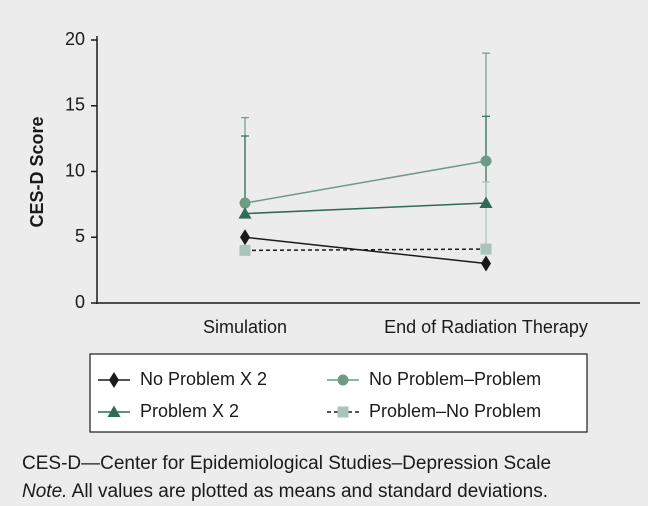 The image size is (648, 506). What do you see at coordinates (189, 411) in the screenshot?
I see `legend-label: Problem X 2` at bounding box center [189, 411].